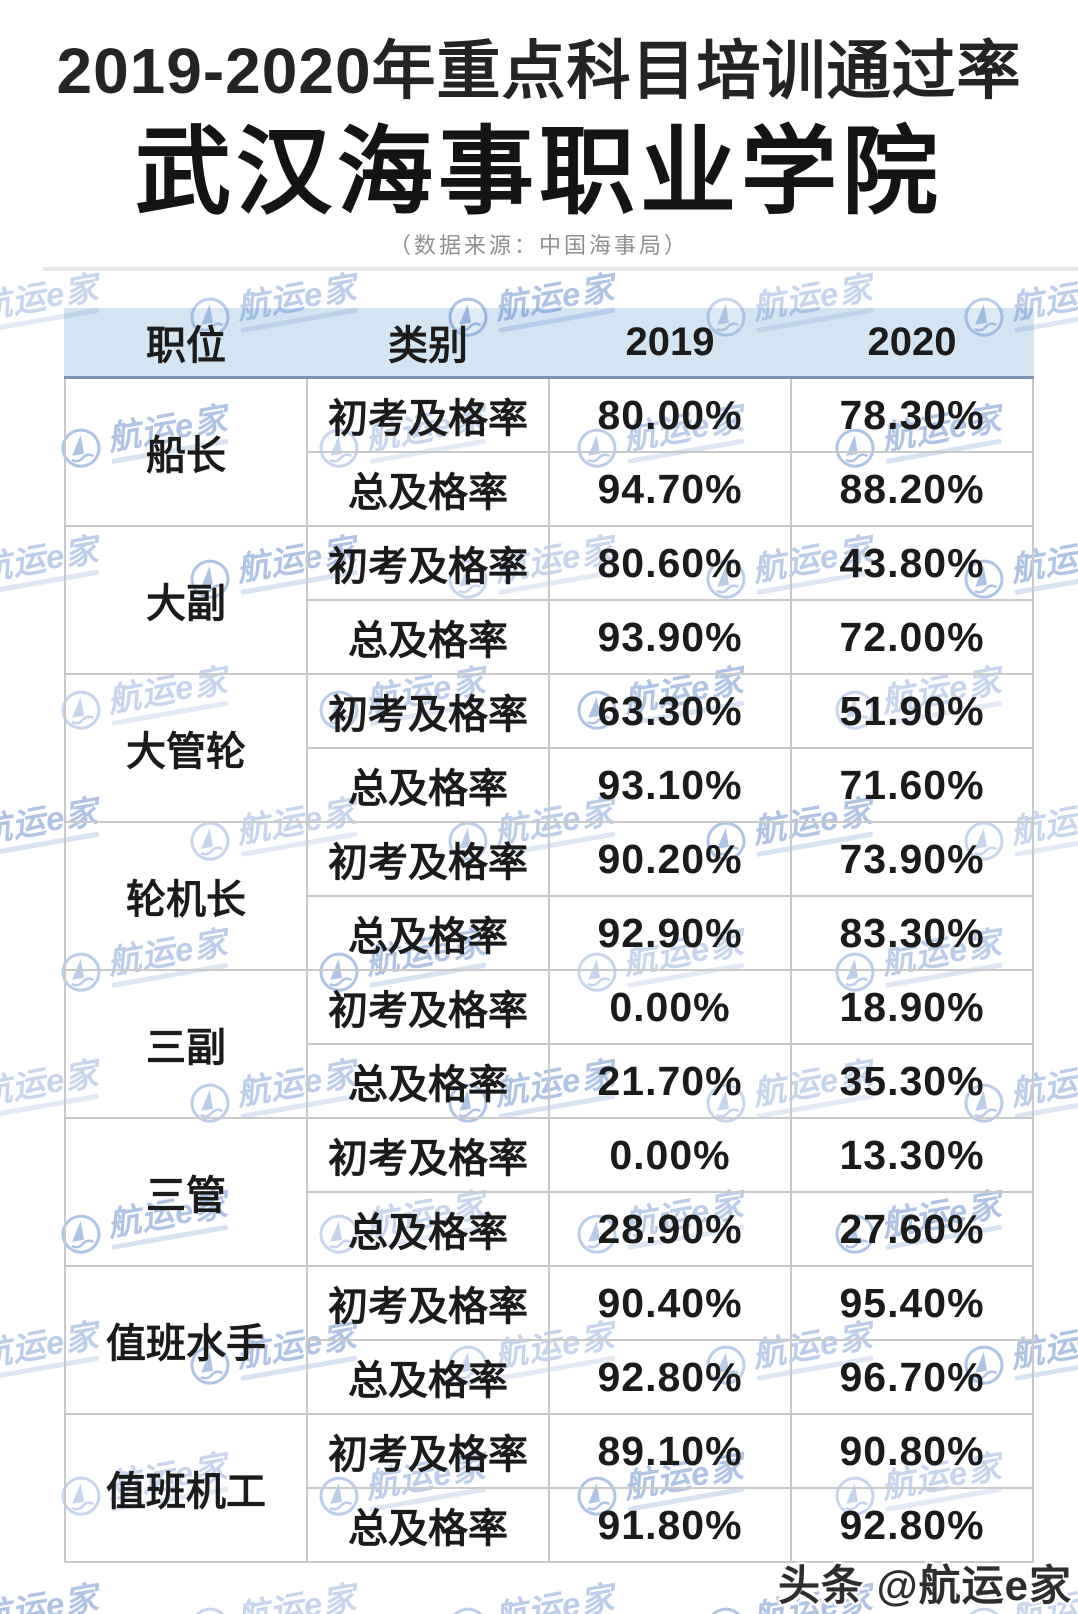 The height and width of the screenshot is (1614, 1078). What do you see at coordinates (912, 859) in the screenshot?
I see `value-cell: 73.90%` at bounding box center [912, 859].